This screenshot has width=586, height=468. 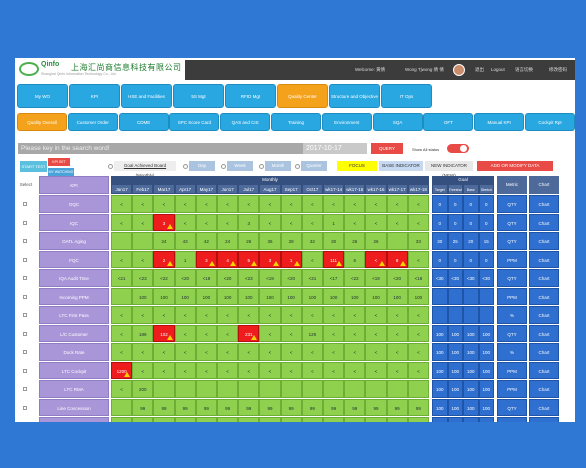 I want to click on quarter-filter: Quarter, so click(x=314, y=166).